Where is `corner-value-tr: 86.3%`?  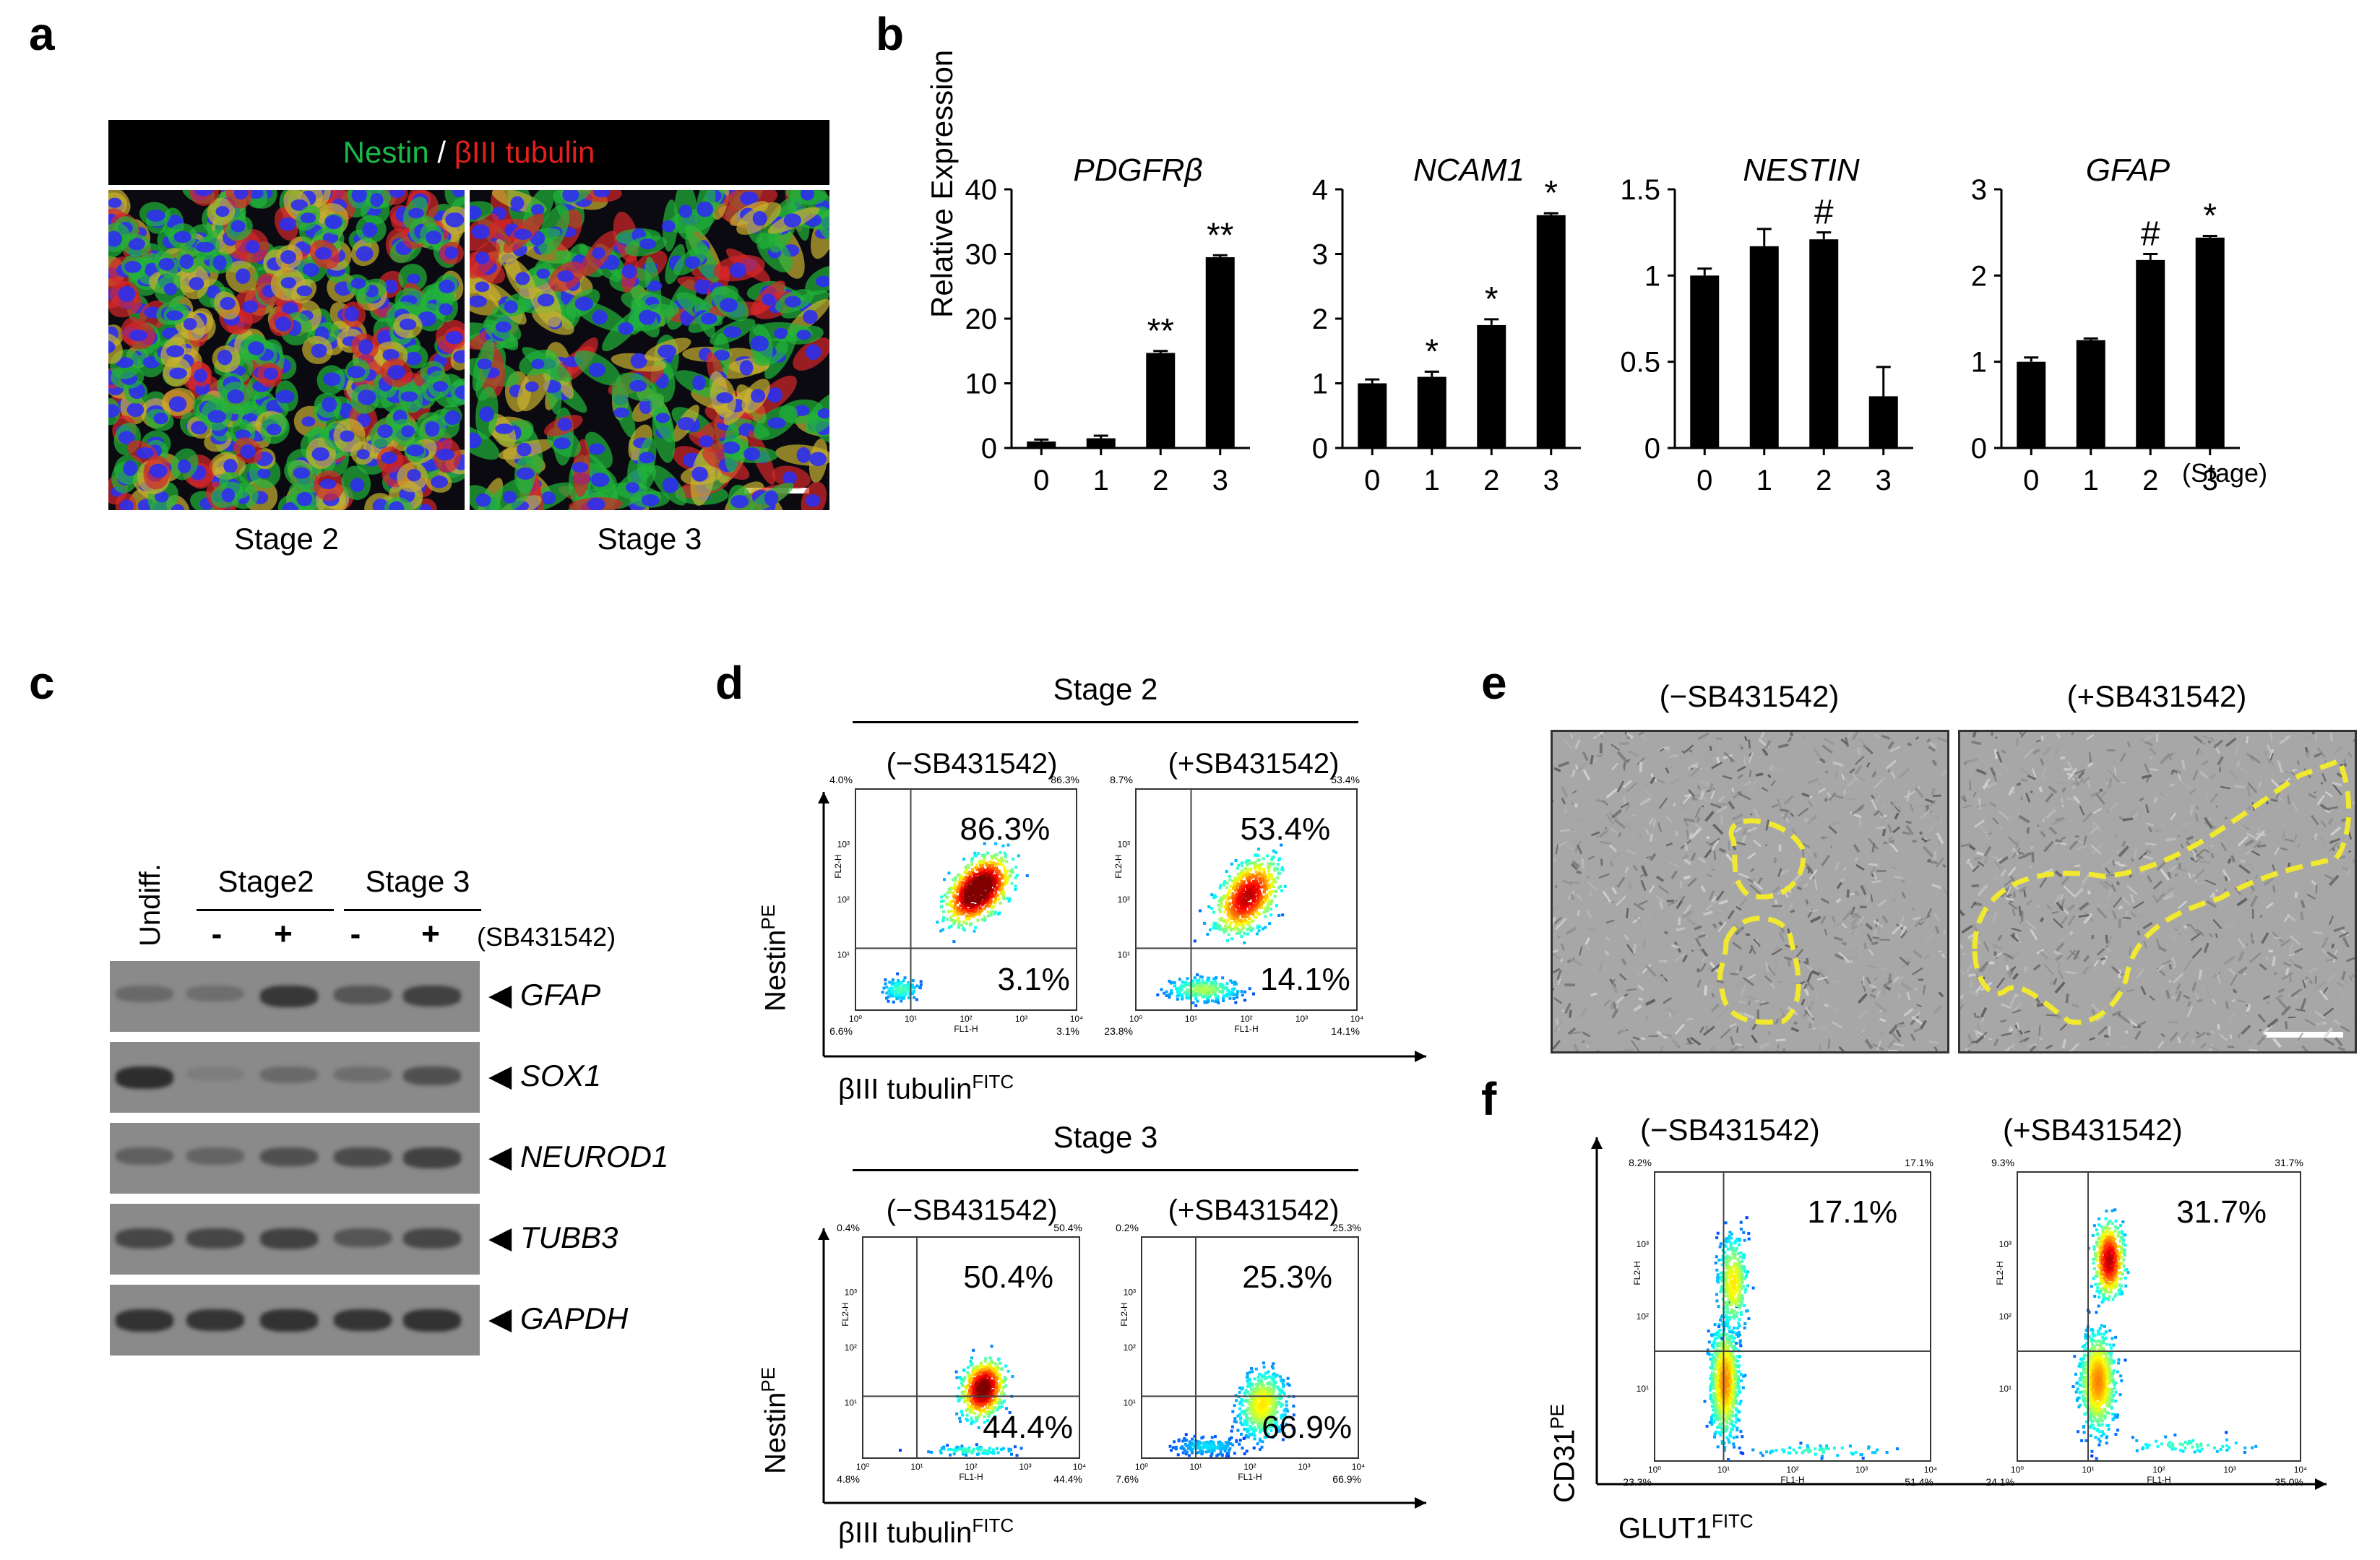 corner-value-tr: 86.3% is located at coordinates (1065, 779).